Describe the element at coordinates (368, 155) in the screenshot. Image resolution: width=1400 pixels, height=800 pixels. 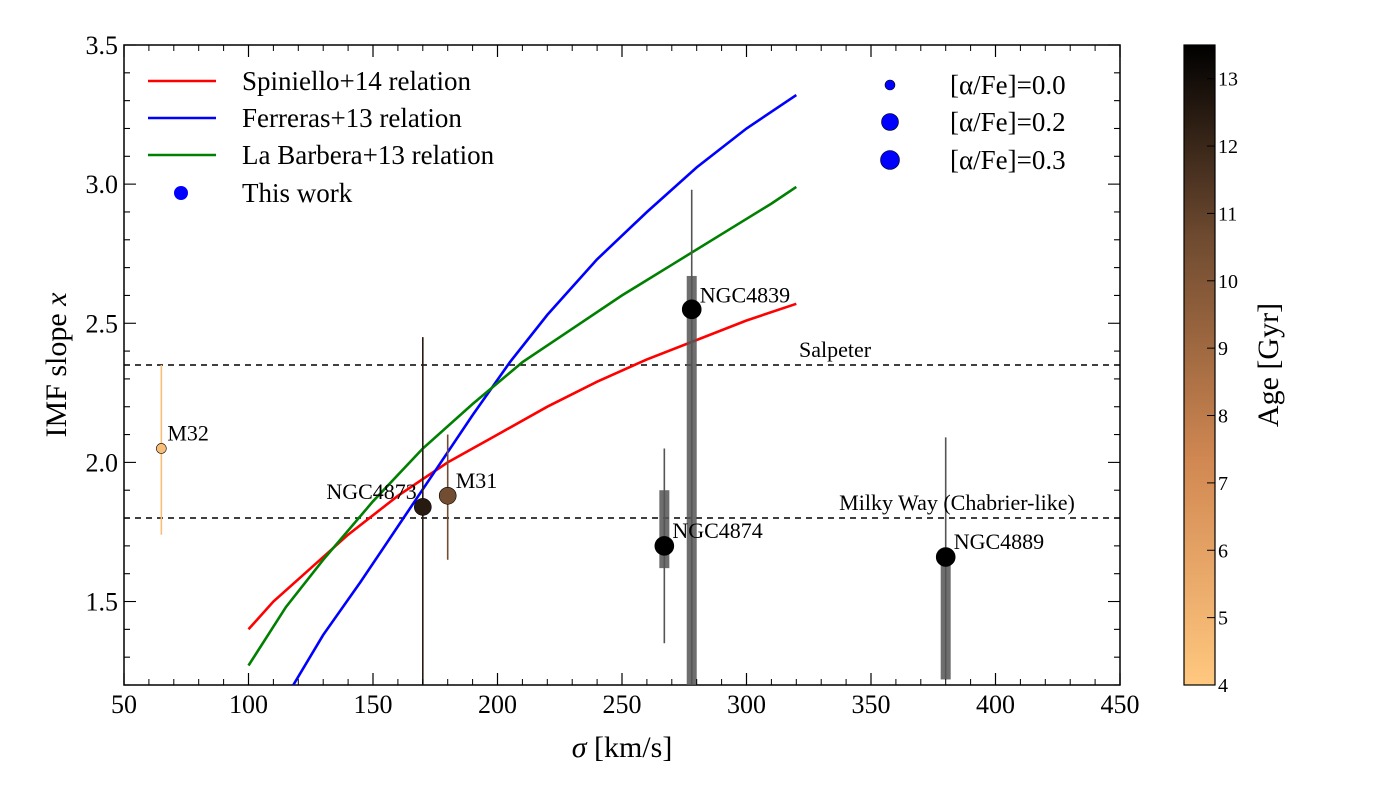
I see `legend-label: La Barbera+13 relation` at that location.